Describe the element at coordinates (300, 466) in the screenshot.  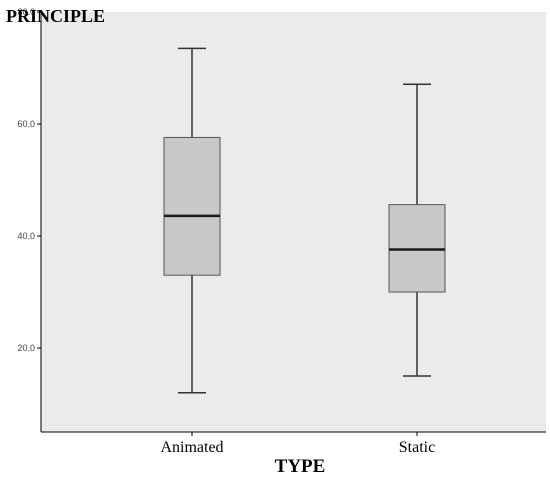
I see `x-axis-label: TYPE` at that location.